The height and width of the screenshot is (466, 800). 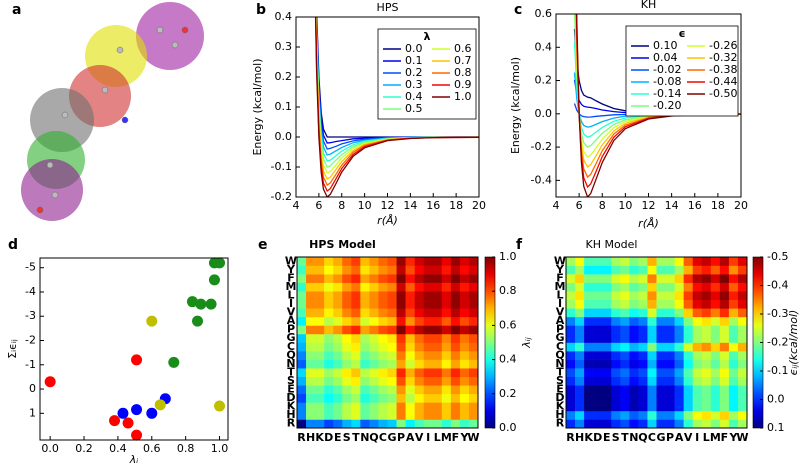 I want to click on legend-label: 0.7, so click(x=463, y=60).